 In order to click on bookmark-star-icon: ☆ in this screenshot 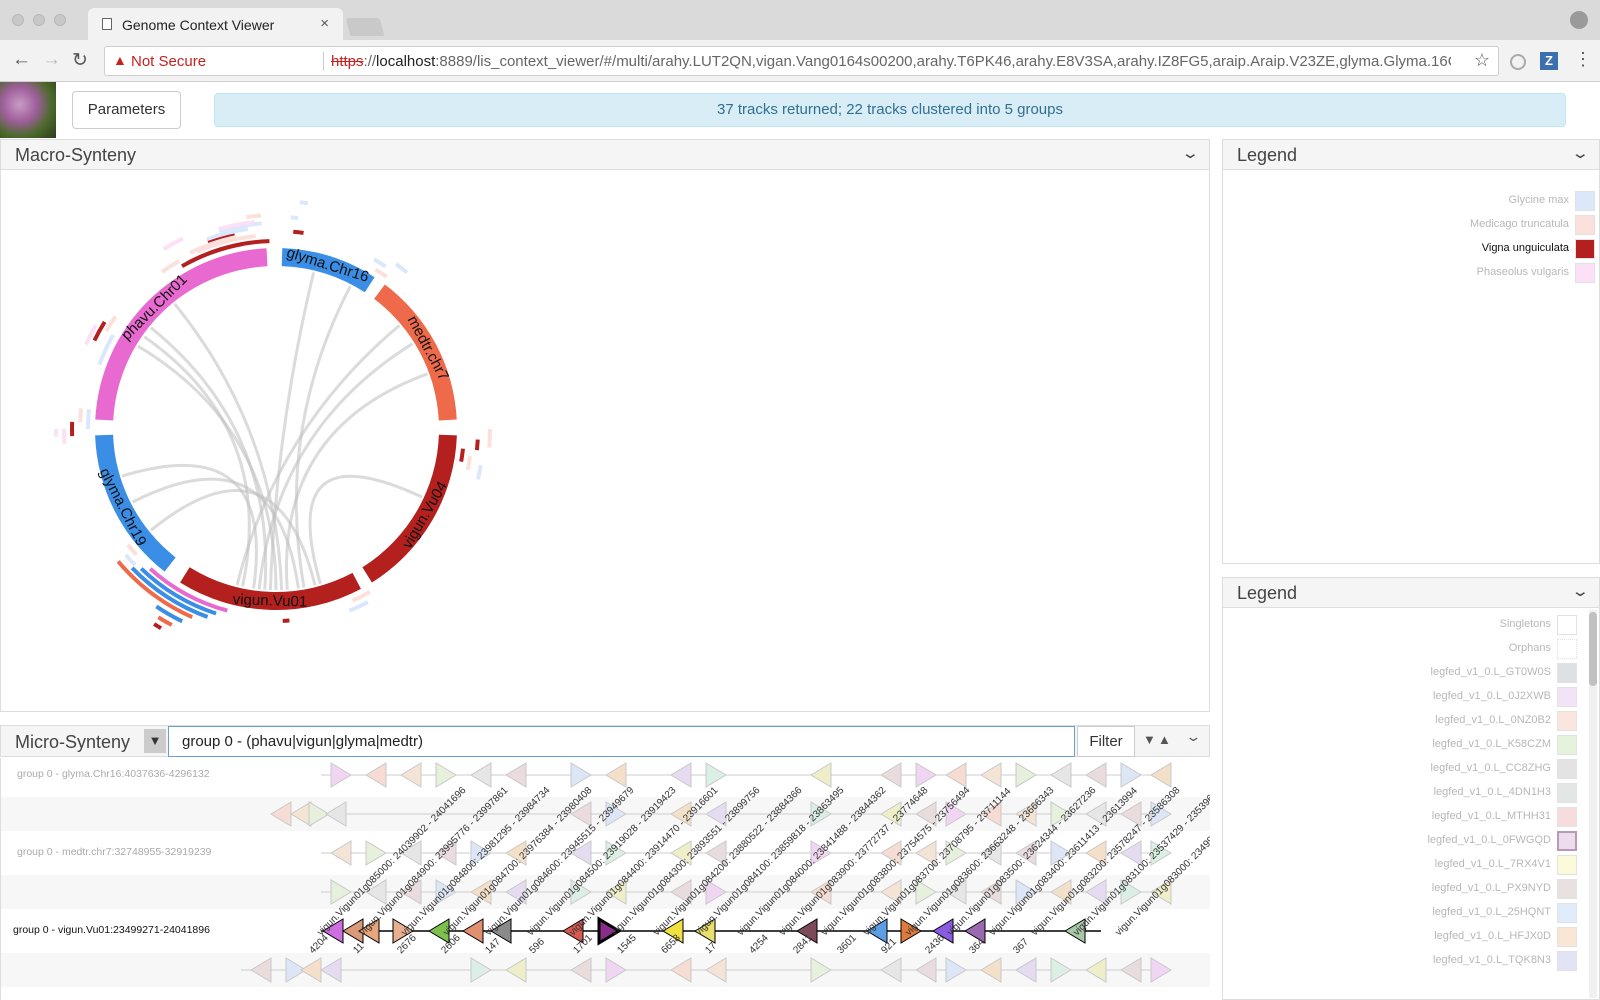, I will do `click(1481, 60)`.